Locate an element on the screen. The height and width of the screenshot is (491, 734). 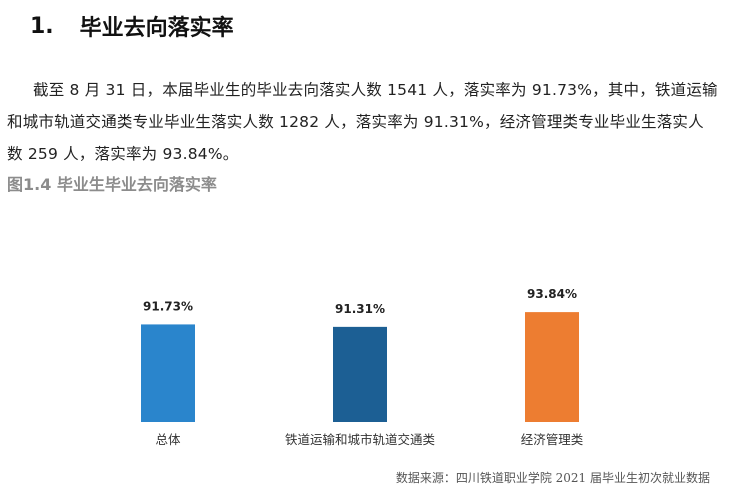
figure-caption: 图1.4 毕业生毕业去向落实率 is located at coordinates (112, 184).